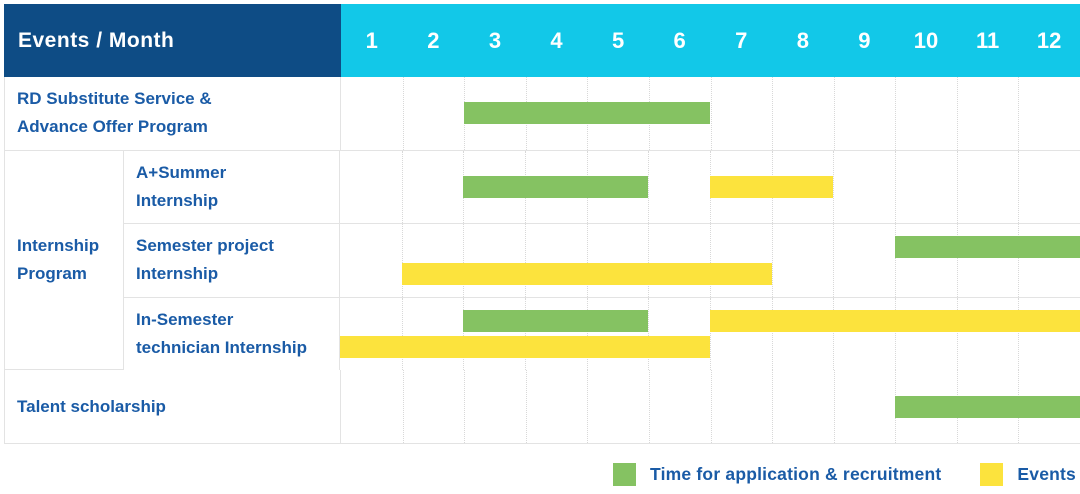 Image resolution: width=1080 pixels, height=494 pixels. Describe the element at coordinates (173, 406) in the screenshot. I see `row-label-talent-scholarship: Talent scholarship` at that location.